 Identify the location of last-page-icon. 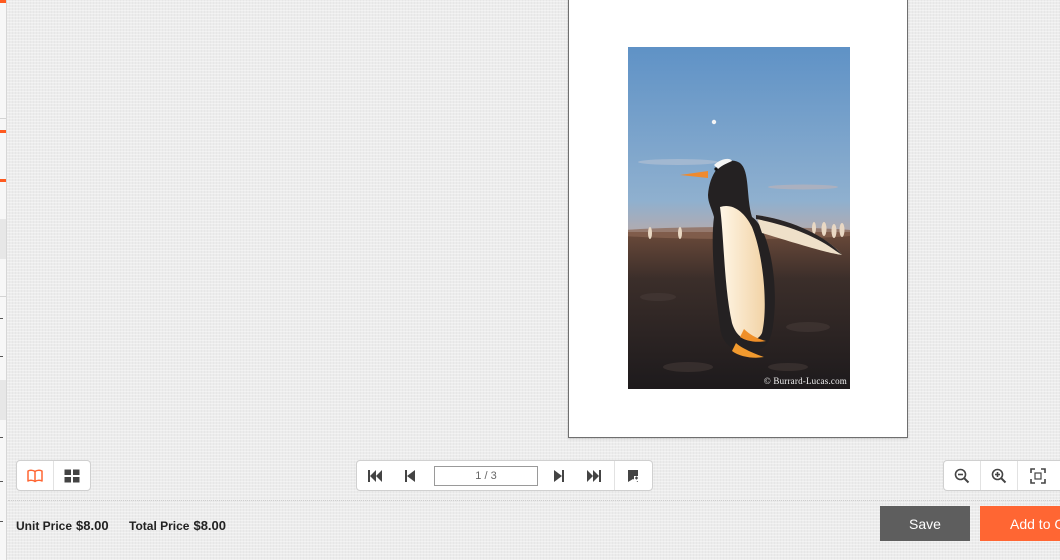
(594, 475).